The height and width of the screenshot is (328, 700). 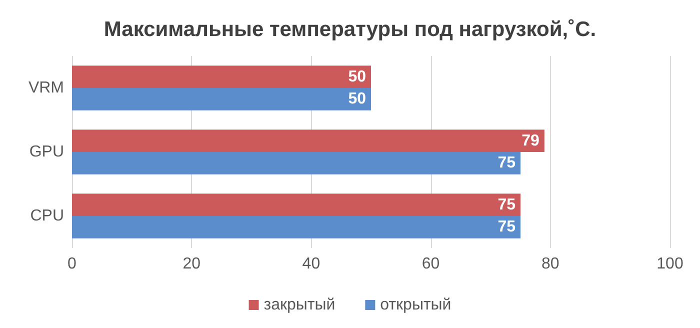 What do you see at coordinates (311, 264) in the screenshot?
I see `x-tick-label: 40` at bounding box center [311, 264].